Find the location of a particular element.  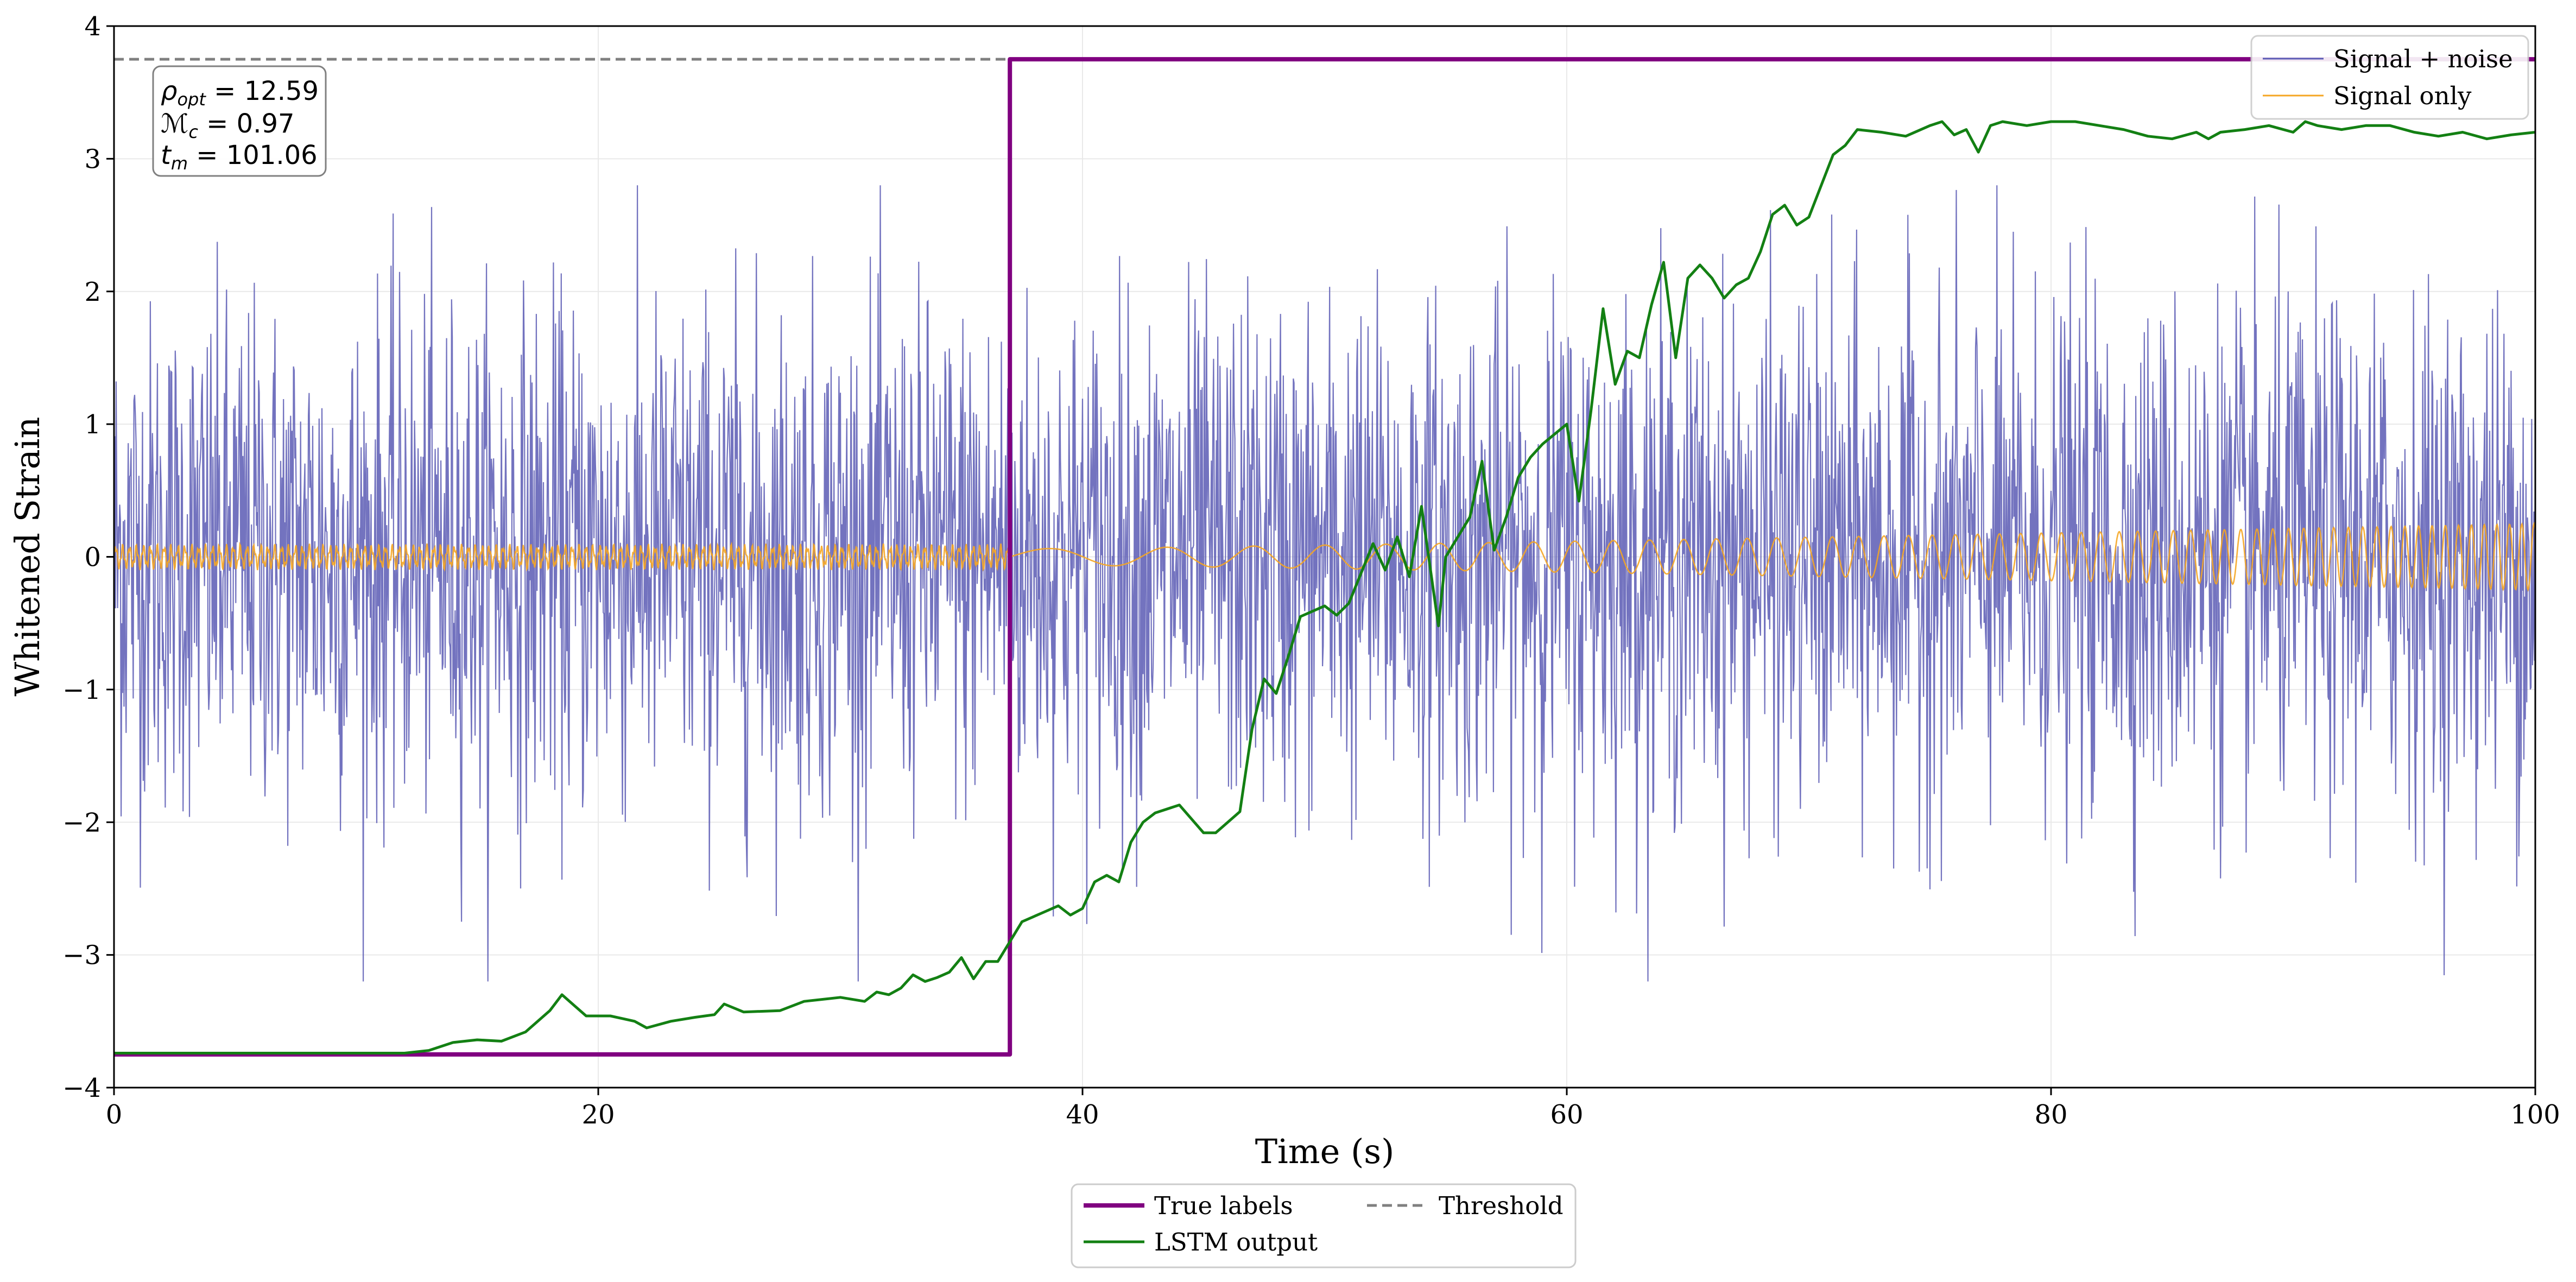

y-tick-label-4: 0 is located at coordinates (92, 557).